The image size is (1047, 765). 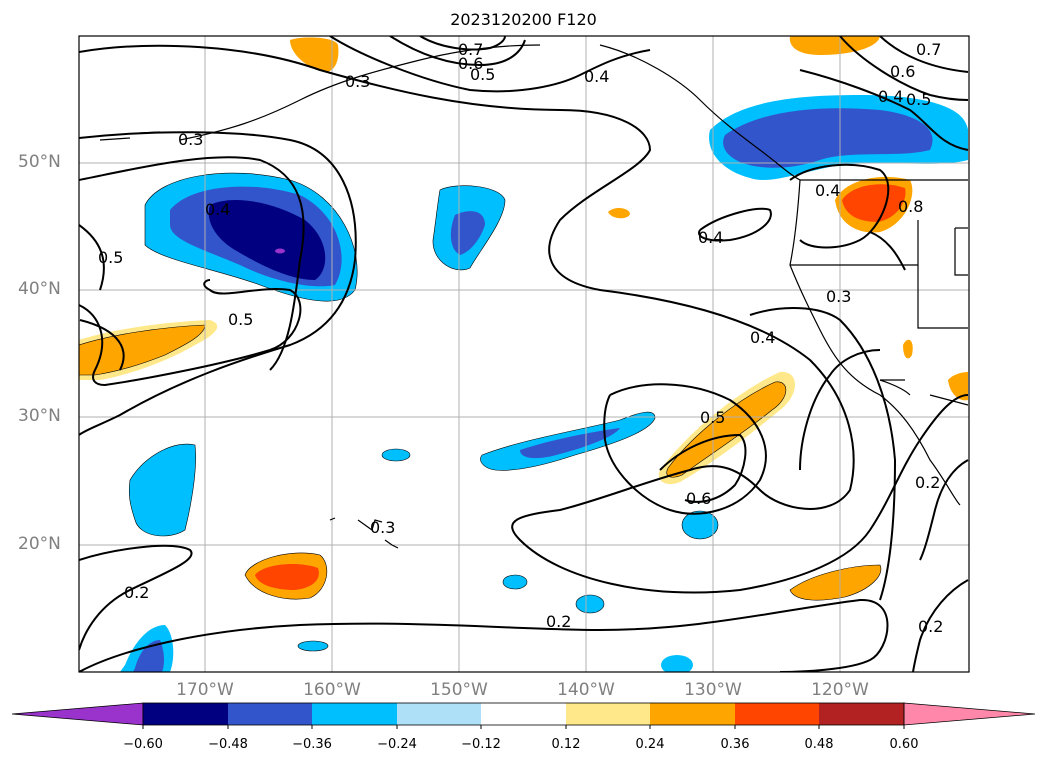 What do you see at coordinates (586, 690) in the screenshot?
I see `longitude-label-140w: 140°W` at bounding box center [586, 690].